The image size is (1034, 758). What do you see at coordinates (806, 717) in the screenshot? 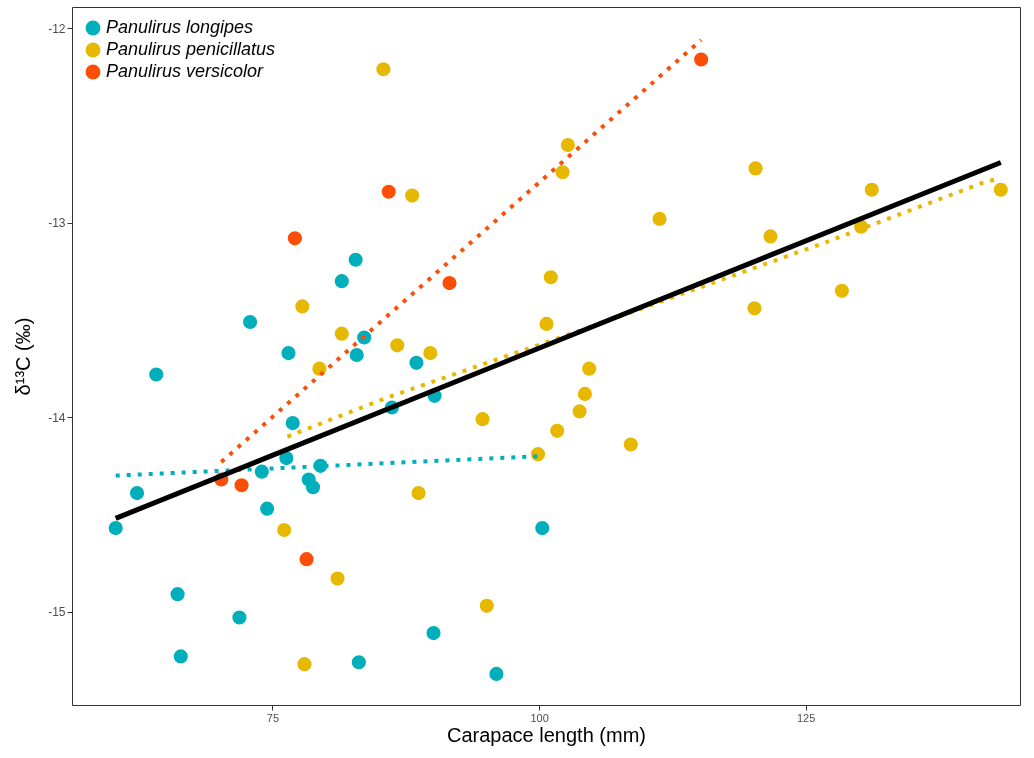
I see `x-tick-label: 125` at bounding box center [806, 717].